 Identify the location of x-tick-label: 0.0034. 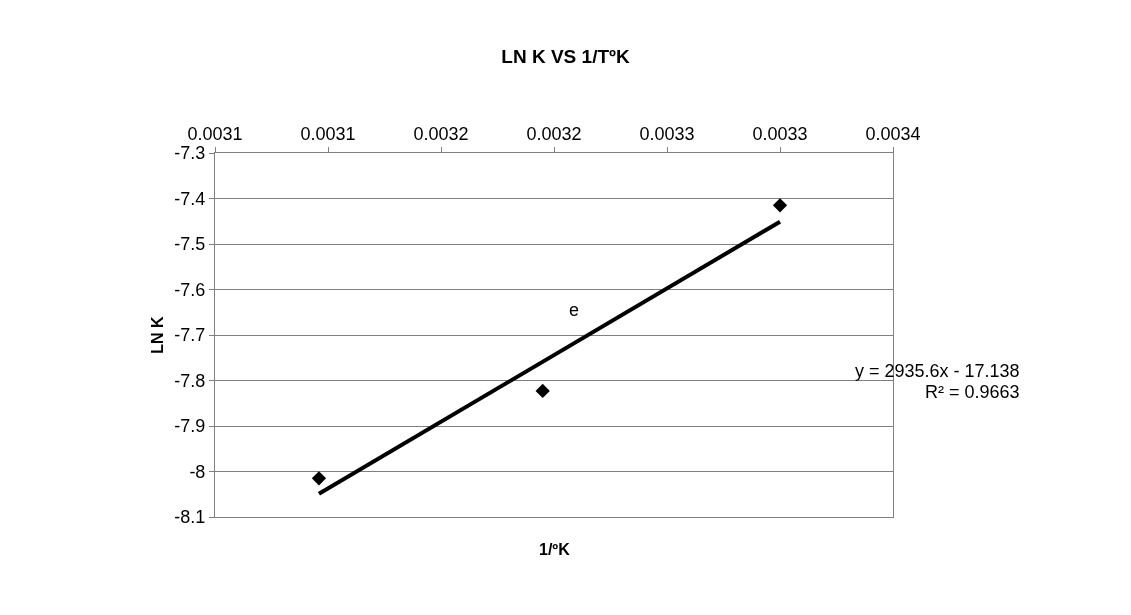
(893, 133).